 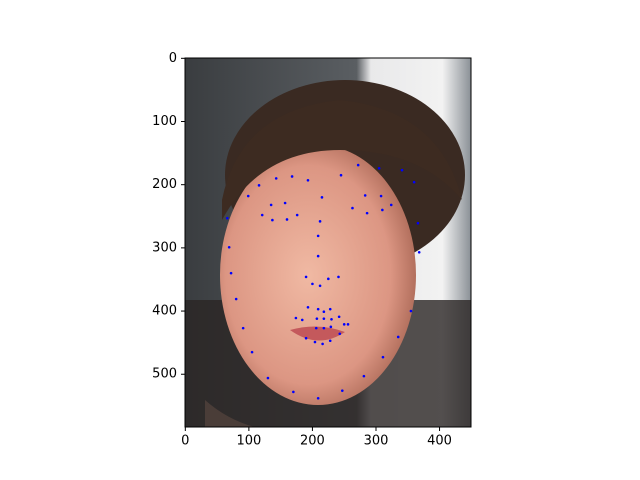 What do you see at coordinates (164, 374) in the screenshot?
I see `y-tick-label: 500` at bounding box center [164, 374].